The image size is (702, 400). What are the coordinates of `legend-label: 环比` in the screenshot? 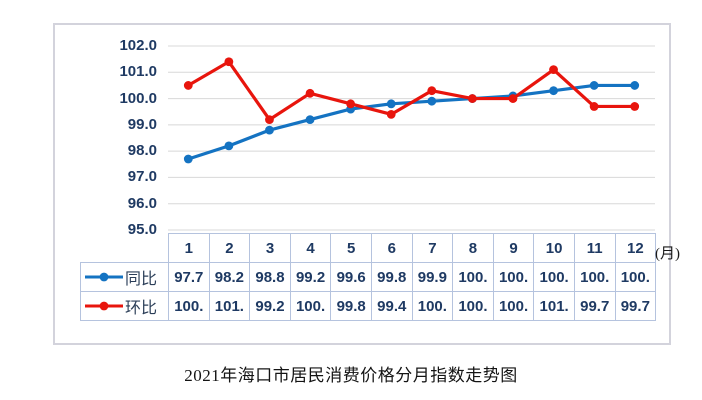 It's located at (141, 308).